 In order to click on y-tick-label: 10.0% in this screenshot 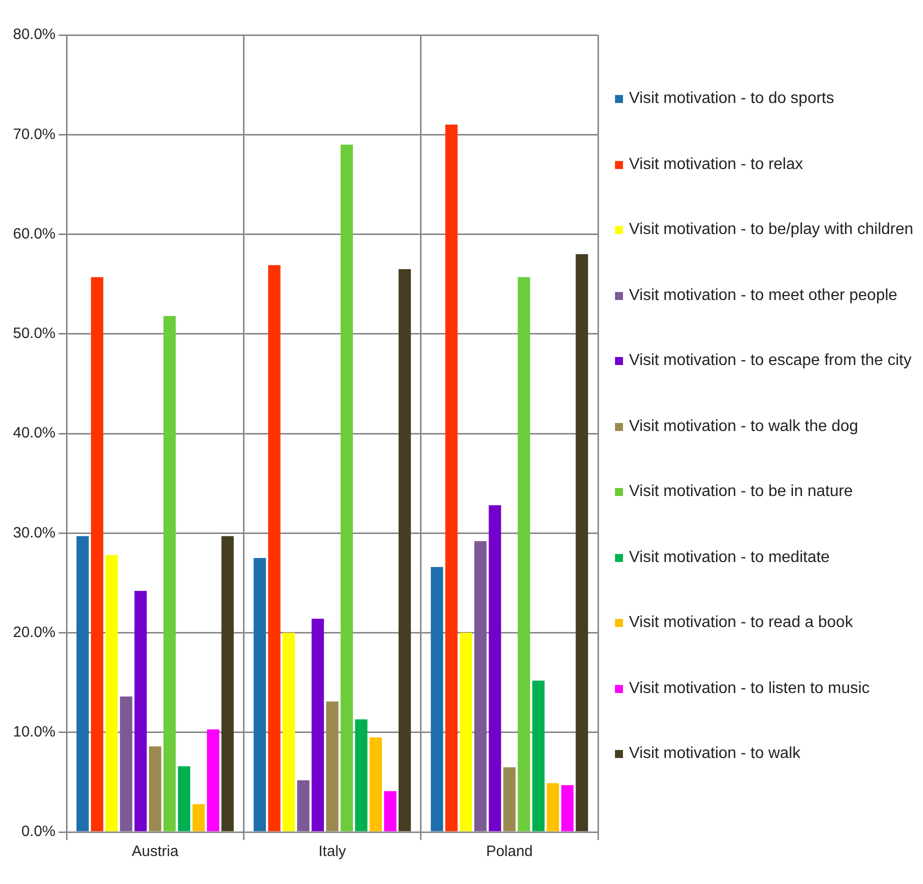, I will do `click(34, 732)`.